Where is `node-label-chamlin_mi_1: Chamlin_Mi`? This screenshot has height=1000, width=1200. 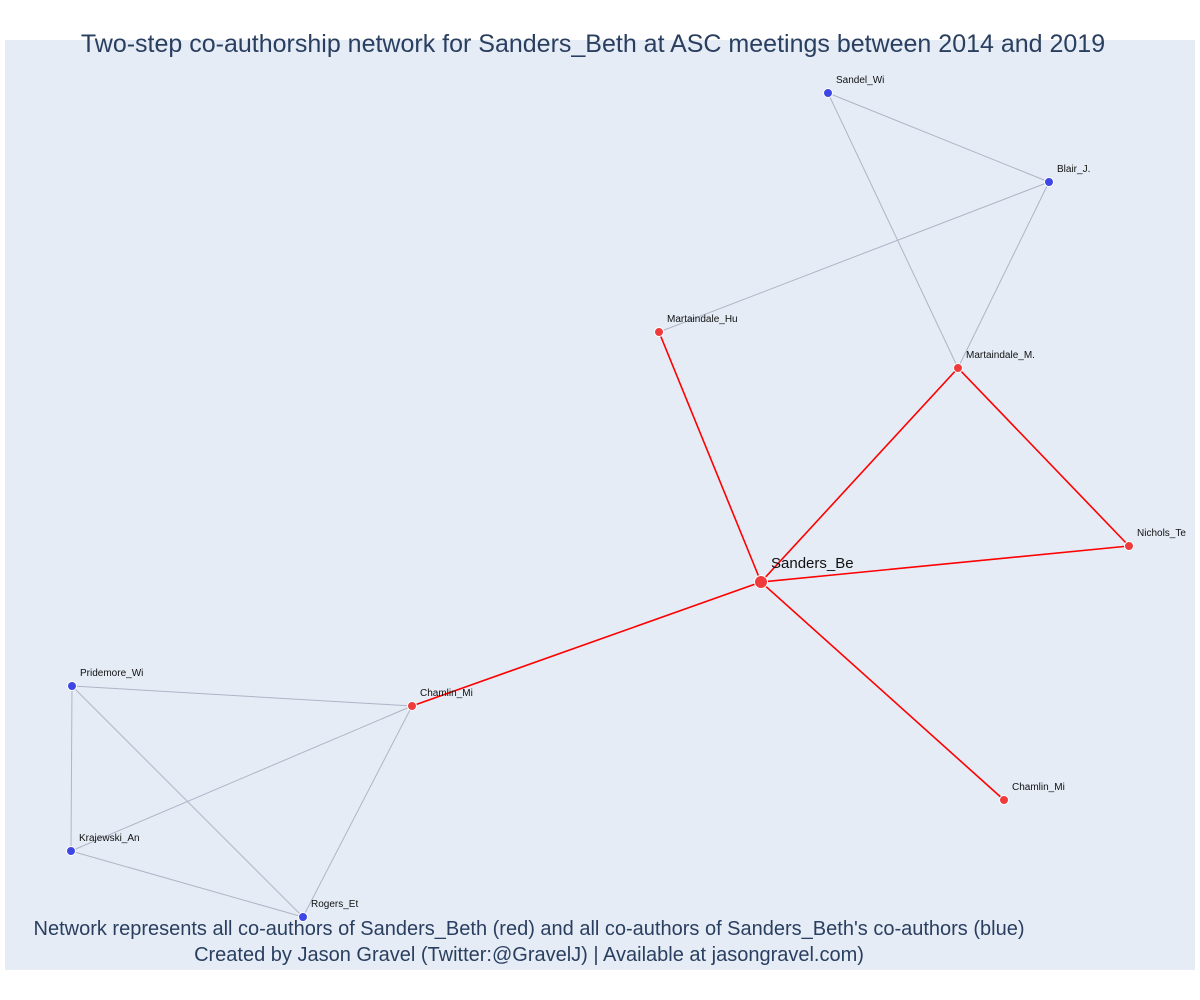
node-label-chamlin_mi_1: Chamlin_Mi is located at coordinates (446, 693).